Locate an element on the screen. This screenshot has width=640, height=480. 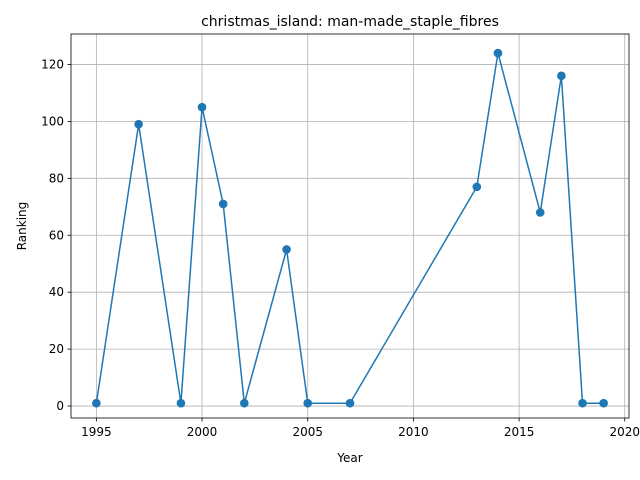
x-tick-label: 2005 is located at coordinates (307, 432).